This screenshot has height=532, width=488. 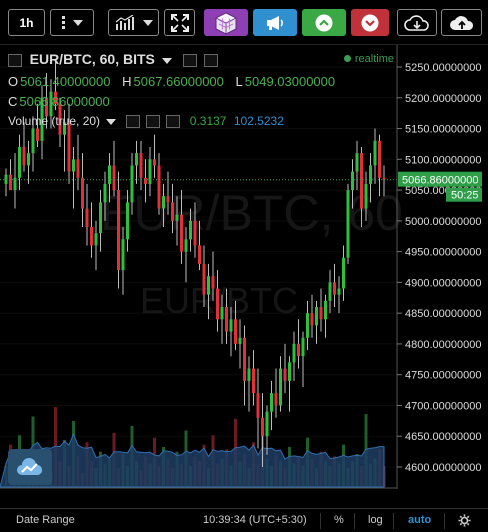 I want to click on cube-icon, so click(x=226, y=23).